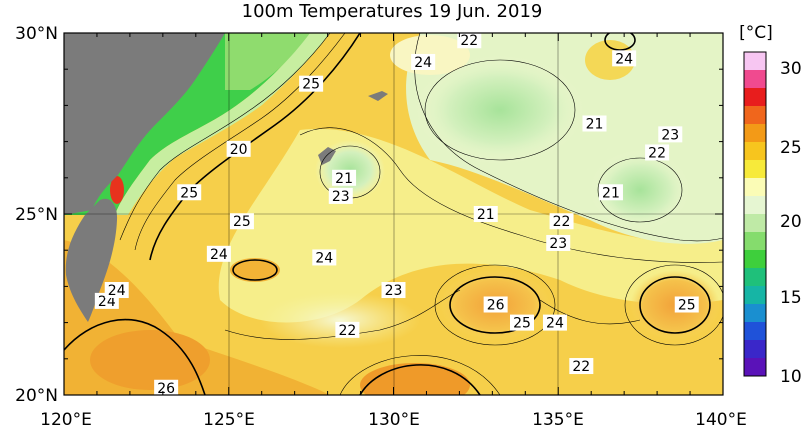 This screenshot has width=809, height=432. What do you see at coordinates (791, 148) in the screenshot?
I see `colorbar-tick-25: 25` at bounding box center [791, 148].